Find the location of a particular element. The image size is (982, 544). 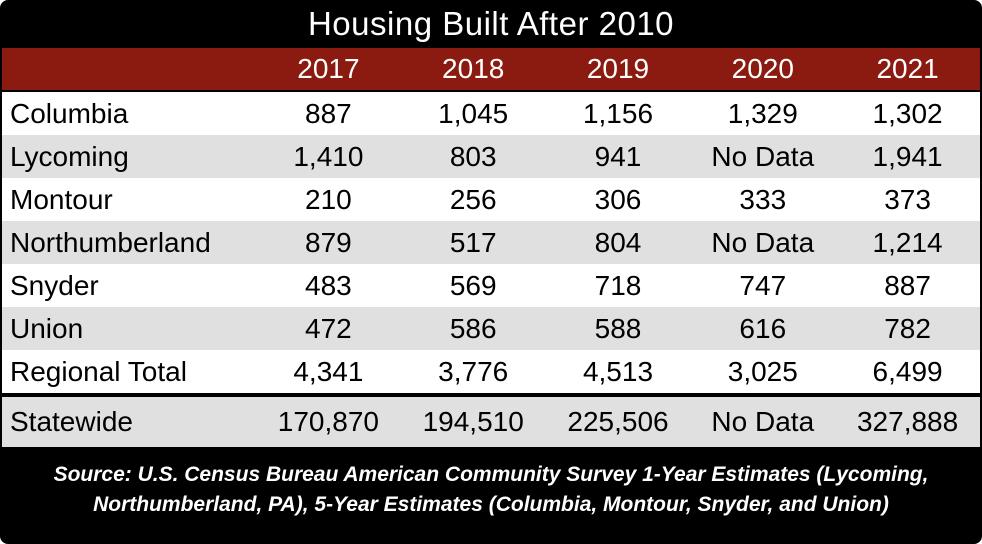

row-label: Lycoming is located at coordinates (69, 156).